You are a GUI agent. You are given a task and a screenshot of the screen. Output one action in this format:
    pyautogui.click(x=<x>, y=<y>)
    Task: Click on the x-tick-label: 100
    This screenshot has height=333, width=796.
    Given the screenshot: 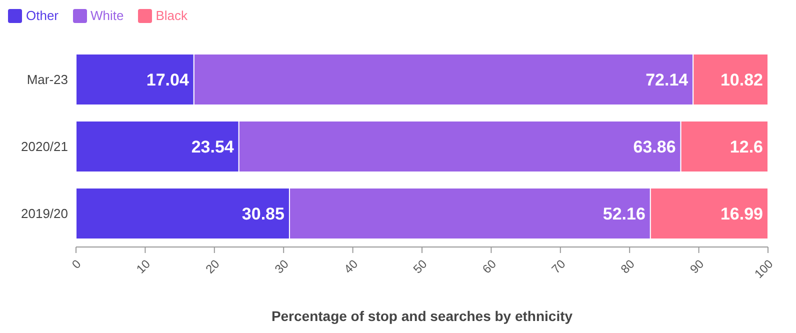 What is the action you would take?
    pyautogui.click(x=764, y=268)
    